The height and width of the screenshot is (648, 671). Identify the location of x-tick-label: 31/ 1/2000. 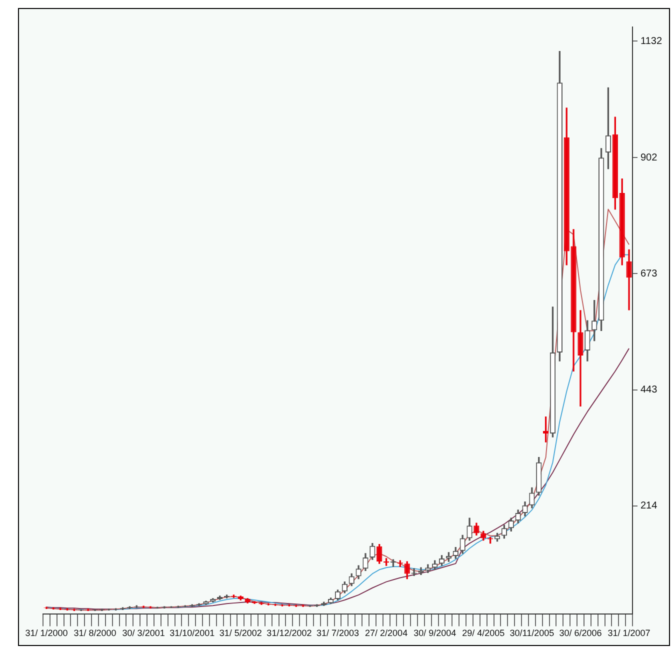
(46, 633).